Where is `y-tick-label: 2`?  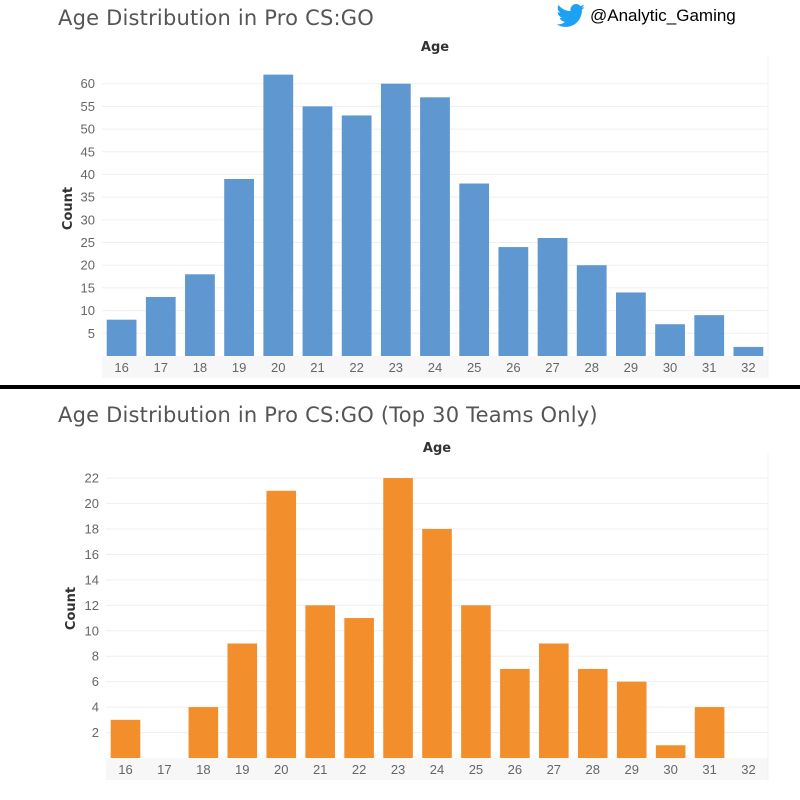
y-tick-label: 2 is located at coordinates (95, 732).